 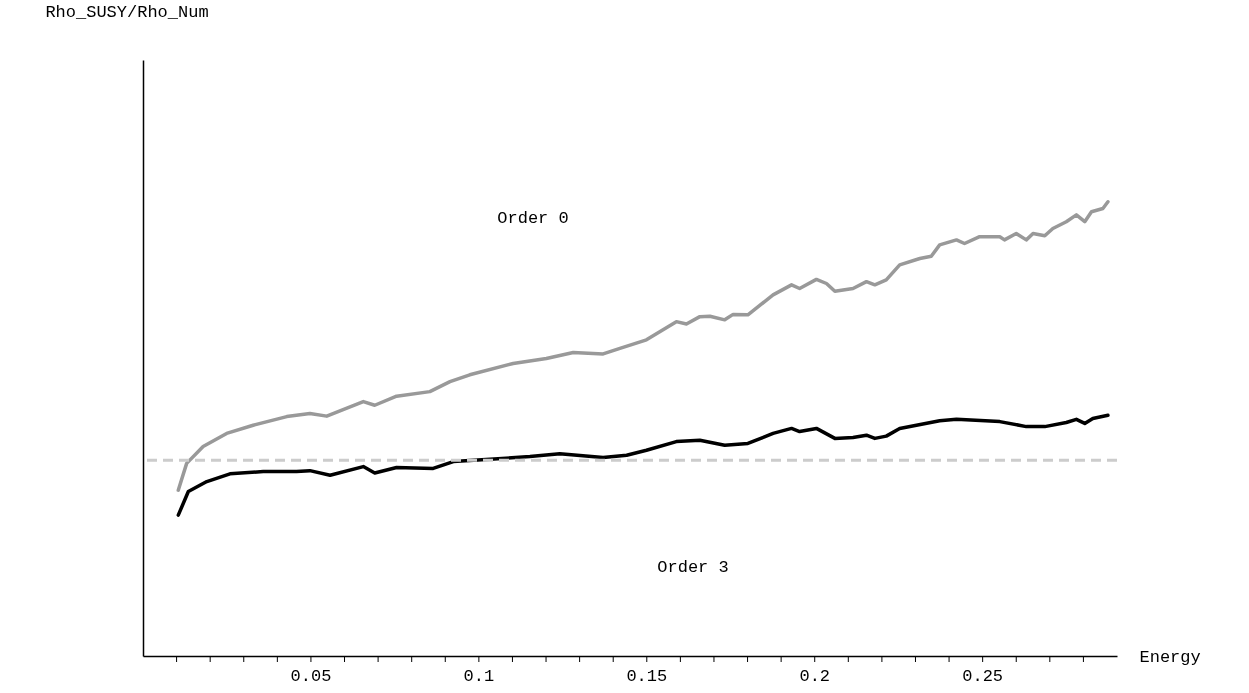 What do you see at coordinates (479, 676) in the screenshot?
I see `x-tick-label: 0.1` at bounding box center [479, 676].